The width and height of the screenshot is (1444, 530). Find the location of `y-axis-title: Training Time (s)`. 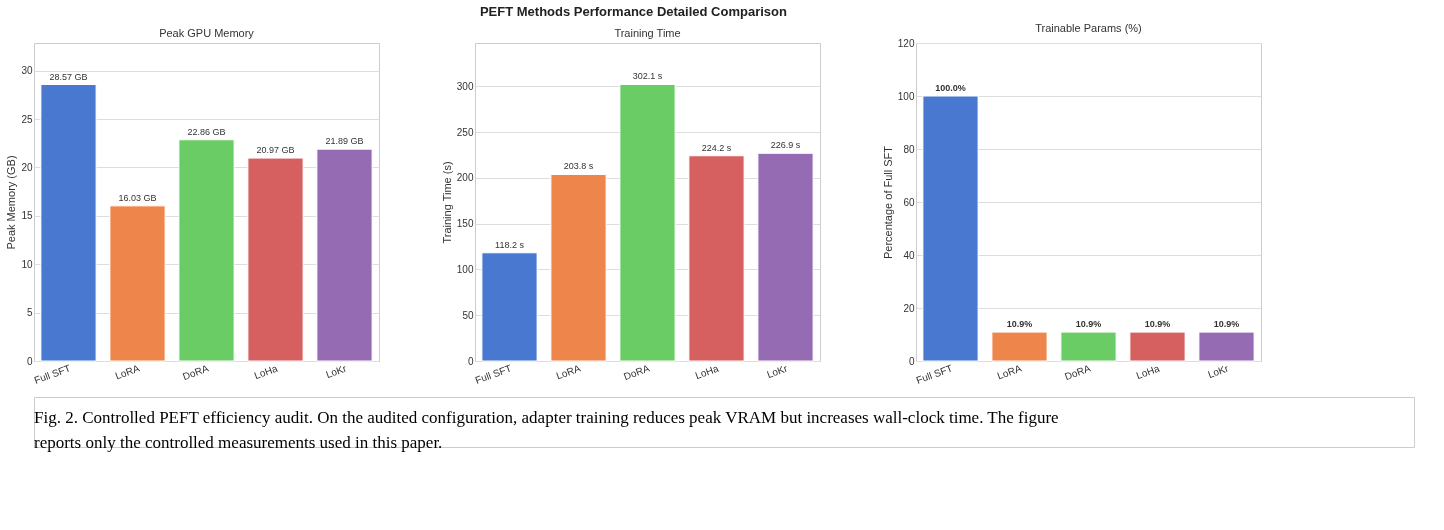

y-axis-title: Training Time (s) is located at coordinates (446, 202).